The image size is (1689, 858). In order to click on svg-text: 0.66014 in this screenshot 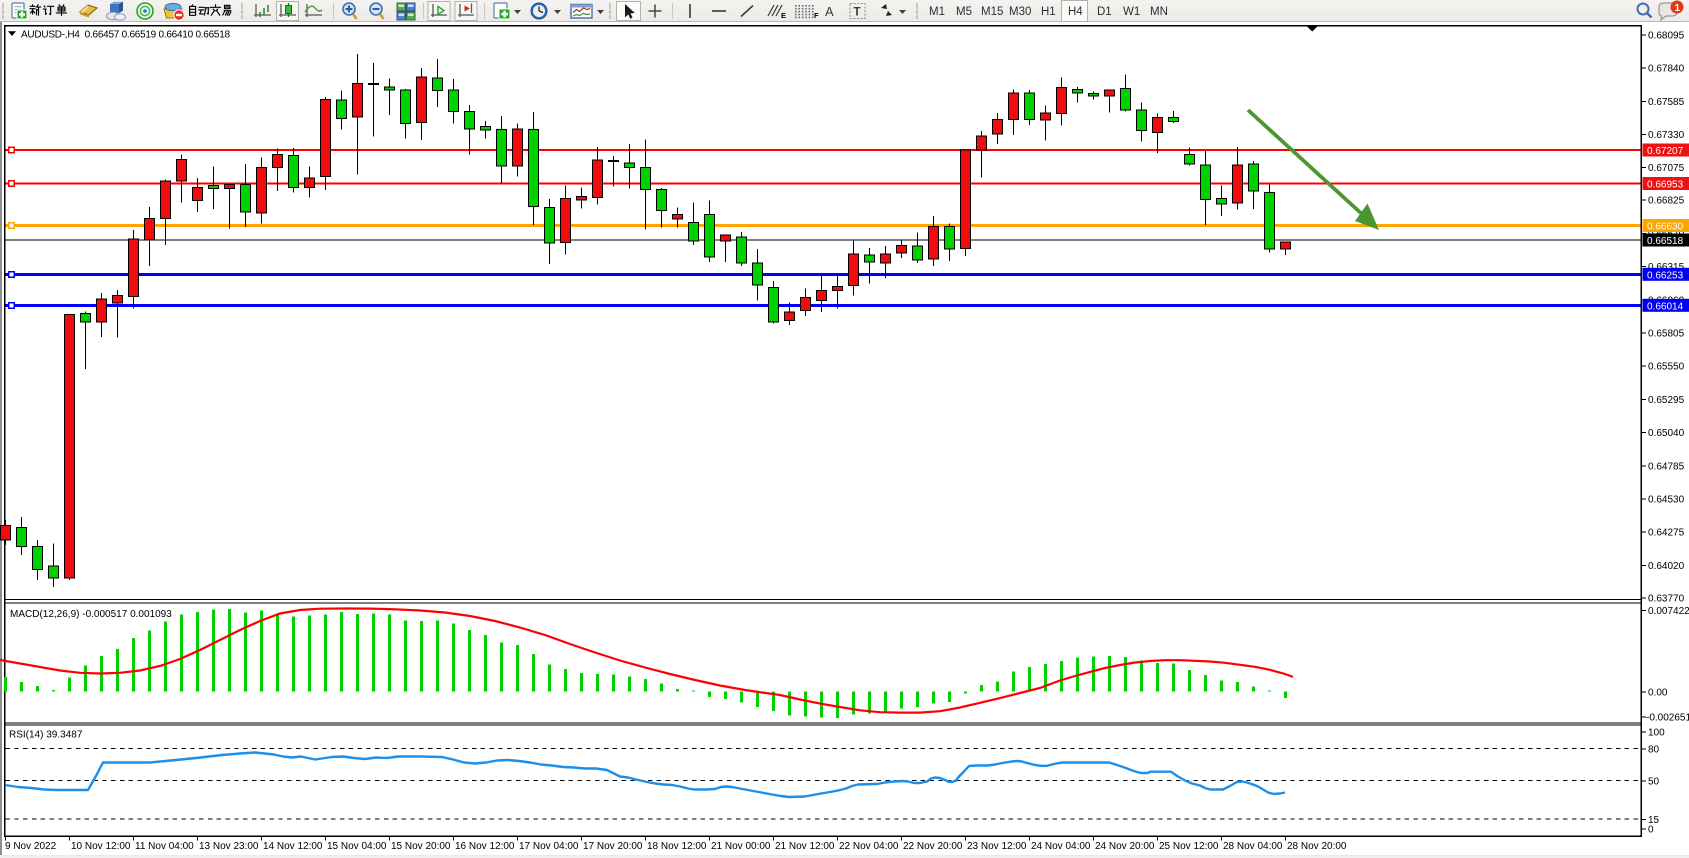, I will do `click(1665, 306)`.